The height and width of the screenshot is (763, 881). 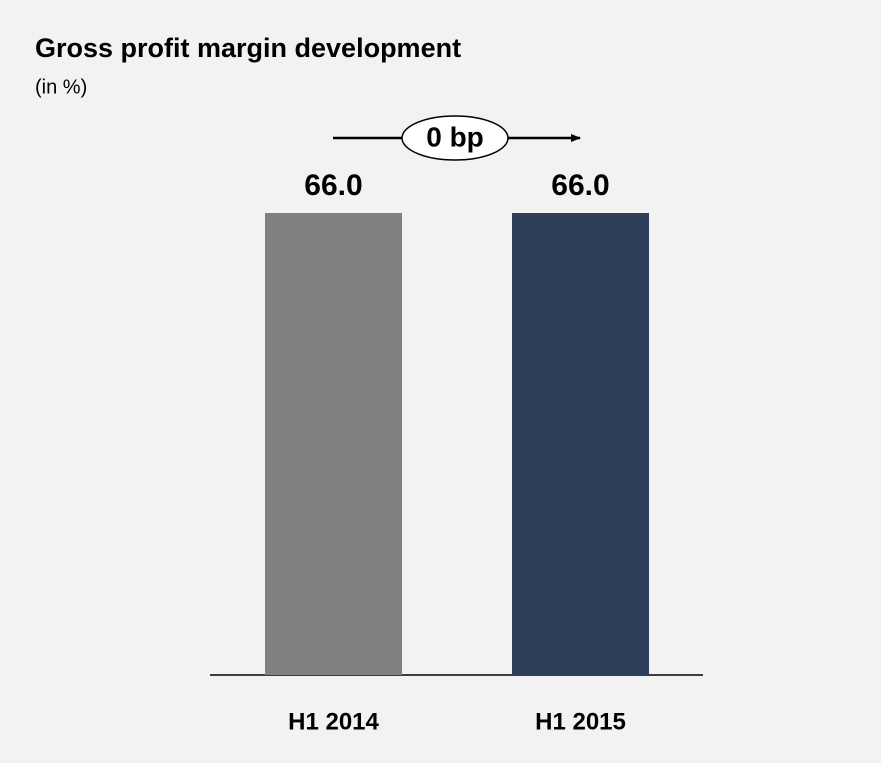 What do you see at coordinates (61, 87) in the screenshot?
I see `chart-subtitle: (in %)` at bounding box center [61, 87].